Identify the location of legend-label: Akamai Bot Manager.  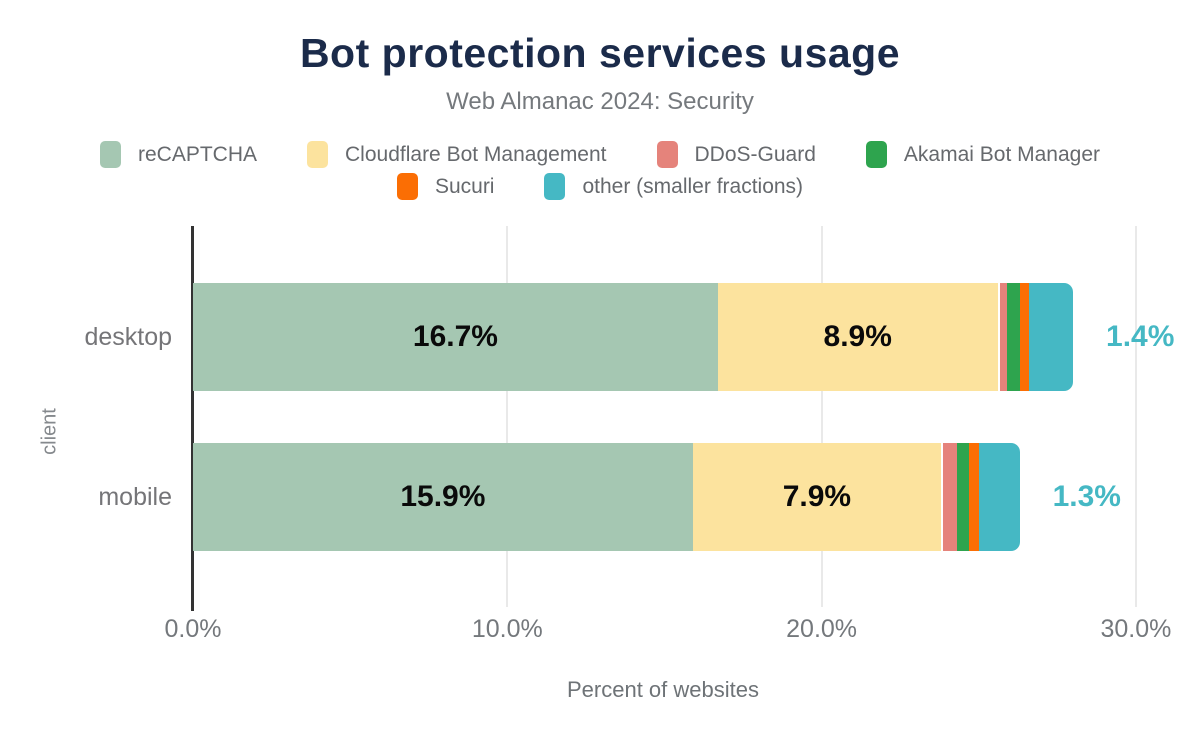
(1002, 154).